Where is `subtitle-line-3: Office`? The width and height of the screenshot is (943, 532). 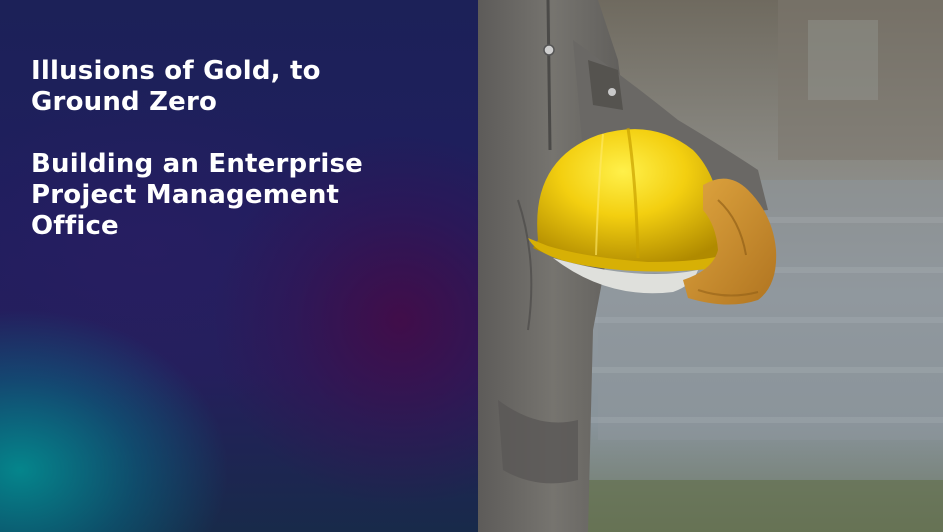
subtitle-line-3: Office is located at coordinates (75, 226).